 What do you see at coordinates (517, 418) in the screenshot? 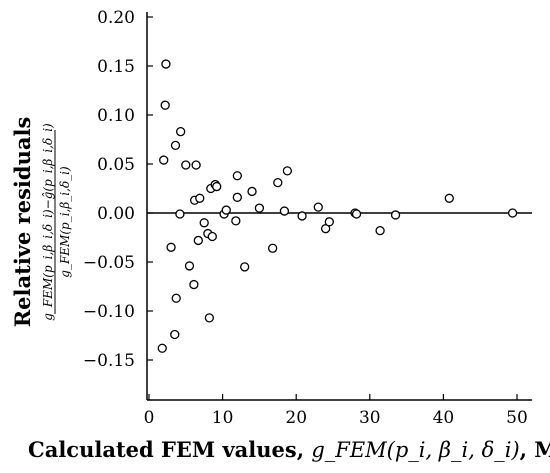
I see `x-tick-label: 50` at bounding box center [517, 418].